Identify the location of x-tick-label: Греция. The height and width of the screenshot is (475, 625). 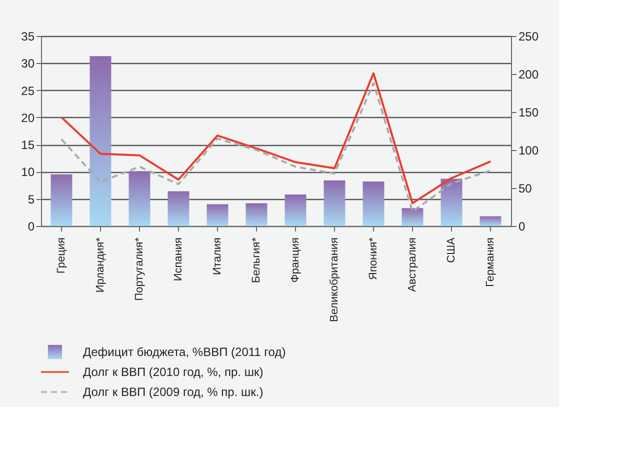
(61, 255).